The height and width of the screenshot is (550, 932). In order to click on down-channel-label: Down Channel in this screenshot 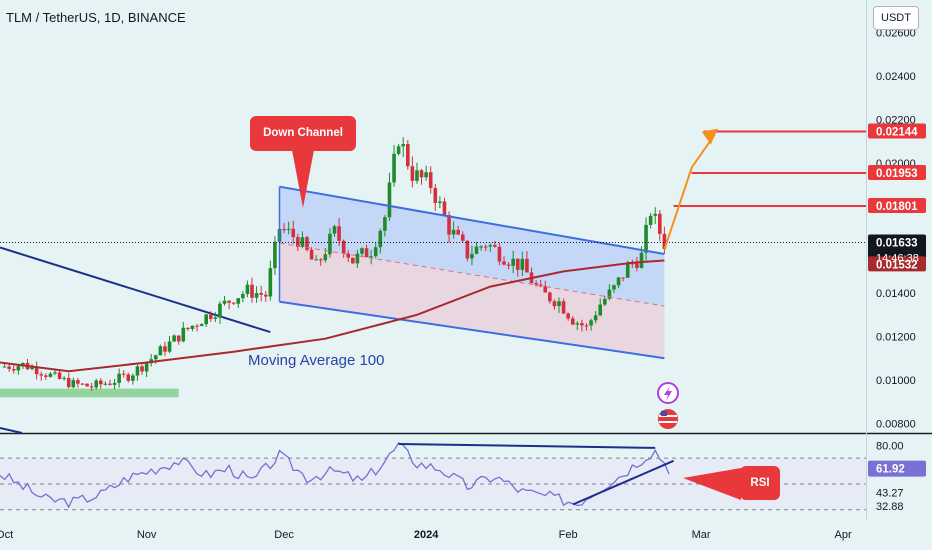, I will do `click(303, 133)`.